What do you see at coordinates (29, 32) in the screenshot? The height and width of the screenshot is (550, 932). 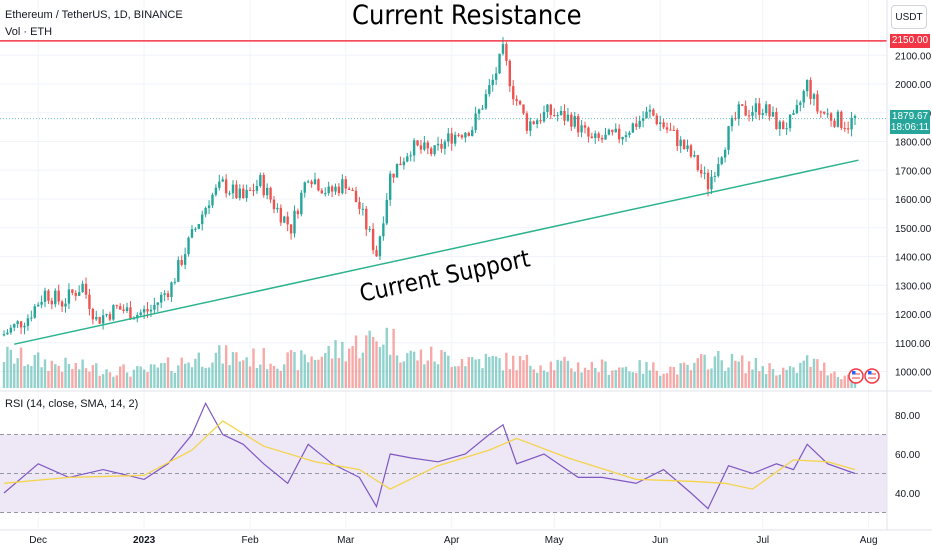 I see `volume-legend: Vol · ETH` at bounding box center [29, 32].